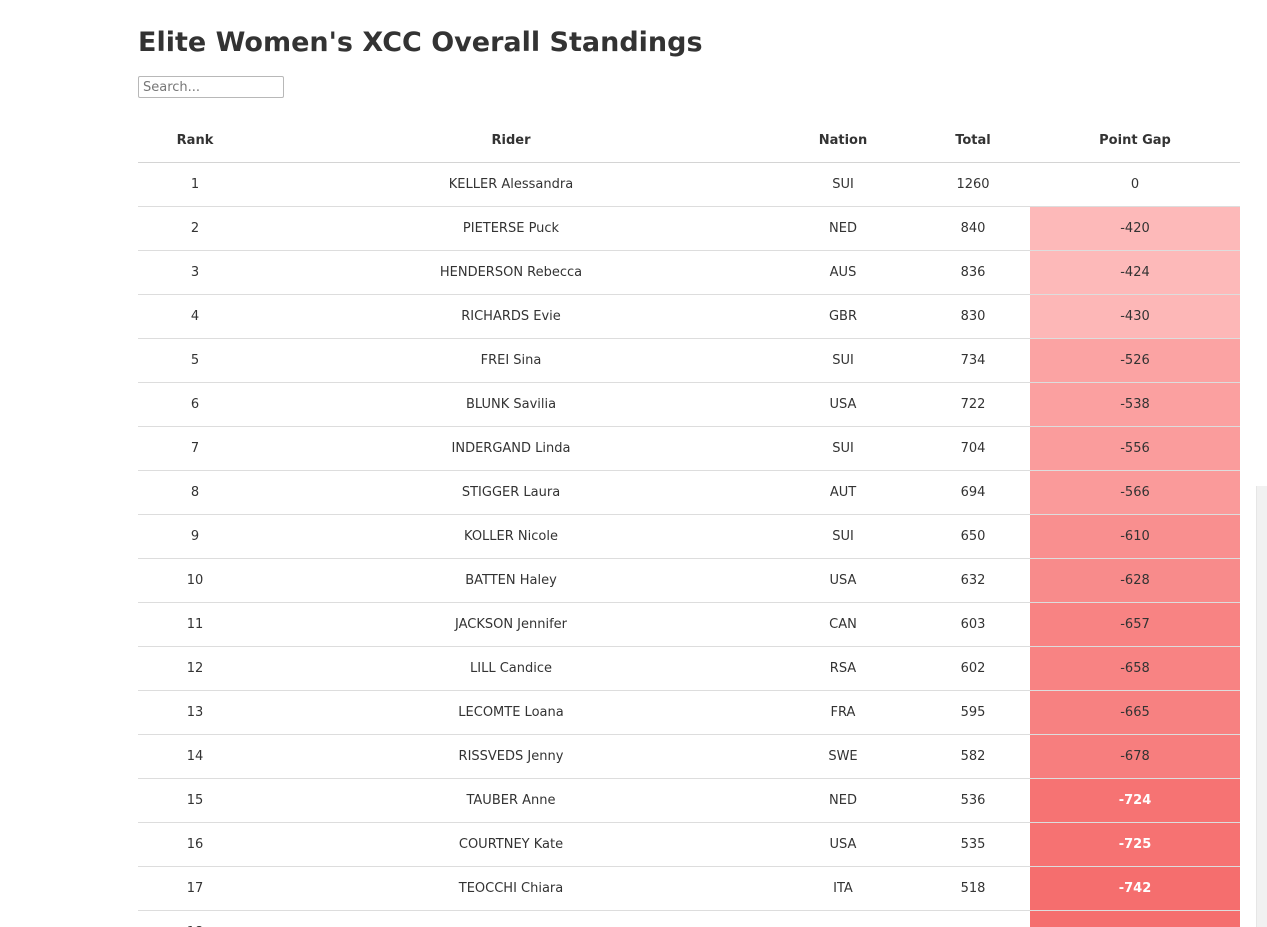 This screenshot has width=1267, height=927. I want to click on table-row: 17 TEOCCHI Chiara ITA 518 -742, so click(689, 889).